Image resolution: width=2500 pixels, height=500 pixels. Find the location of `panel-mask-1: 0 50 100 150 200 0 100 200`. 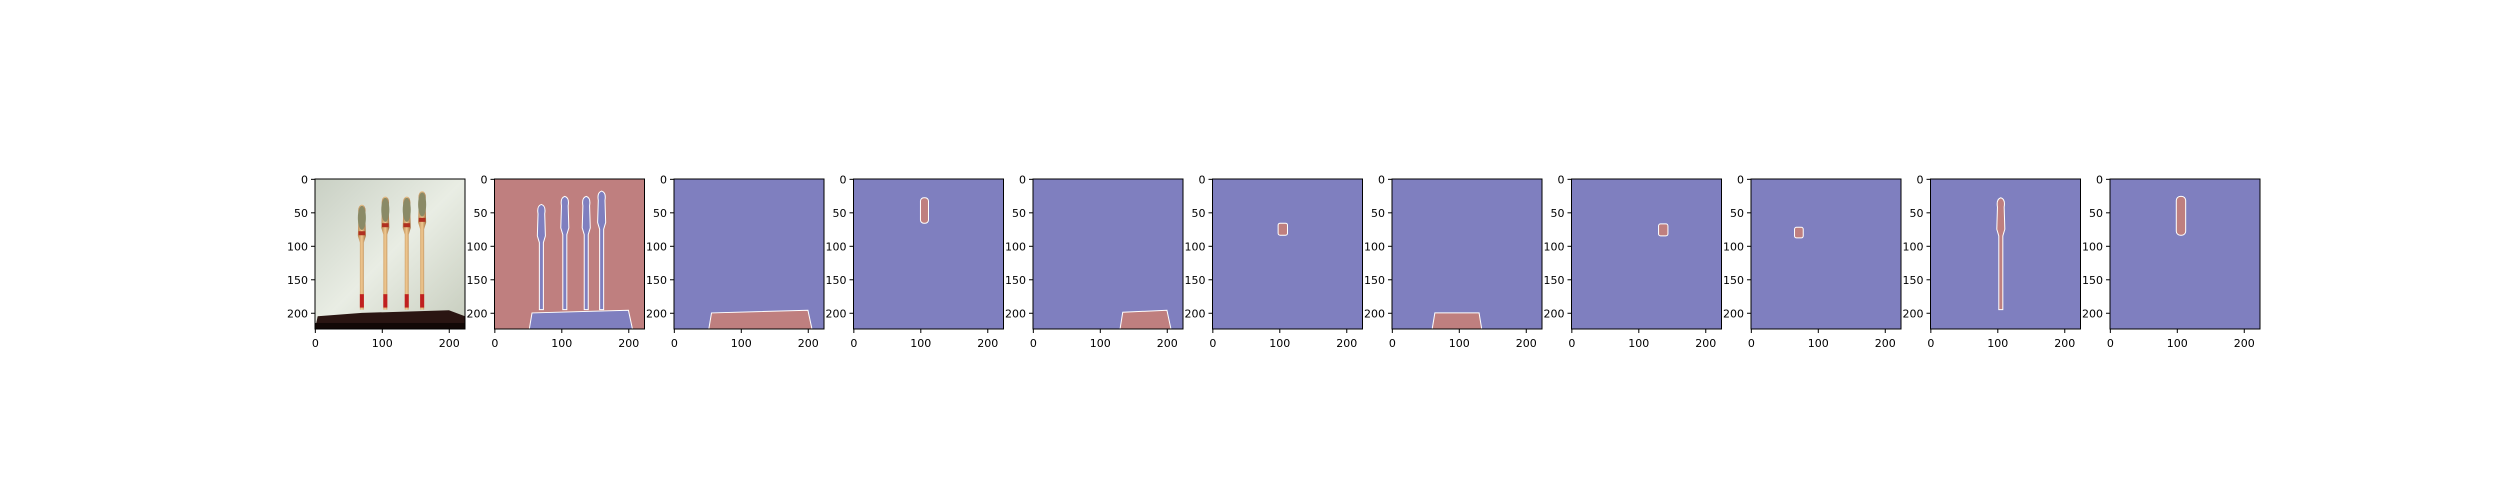

panel-mask-1: 0 50 100 150 200 0 100 200 is located at coordinates (556, 261).